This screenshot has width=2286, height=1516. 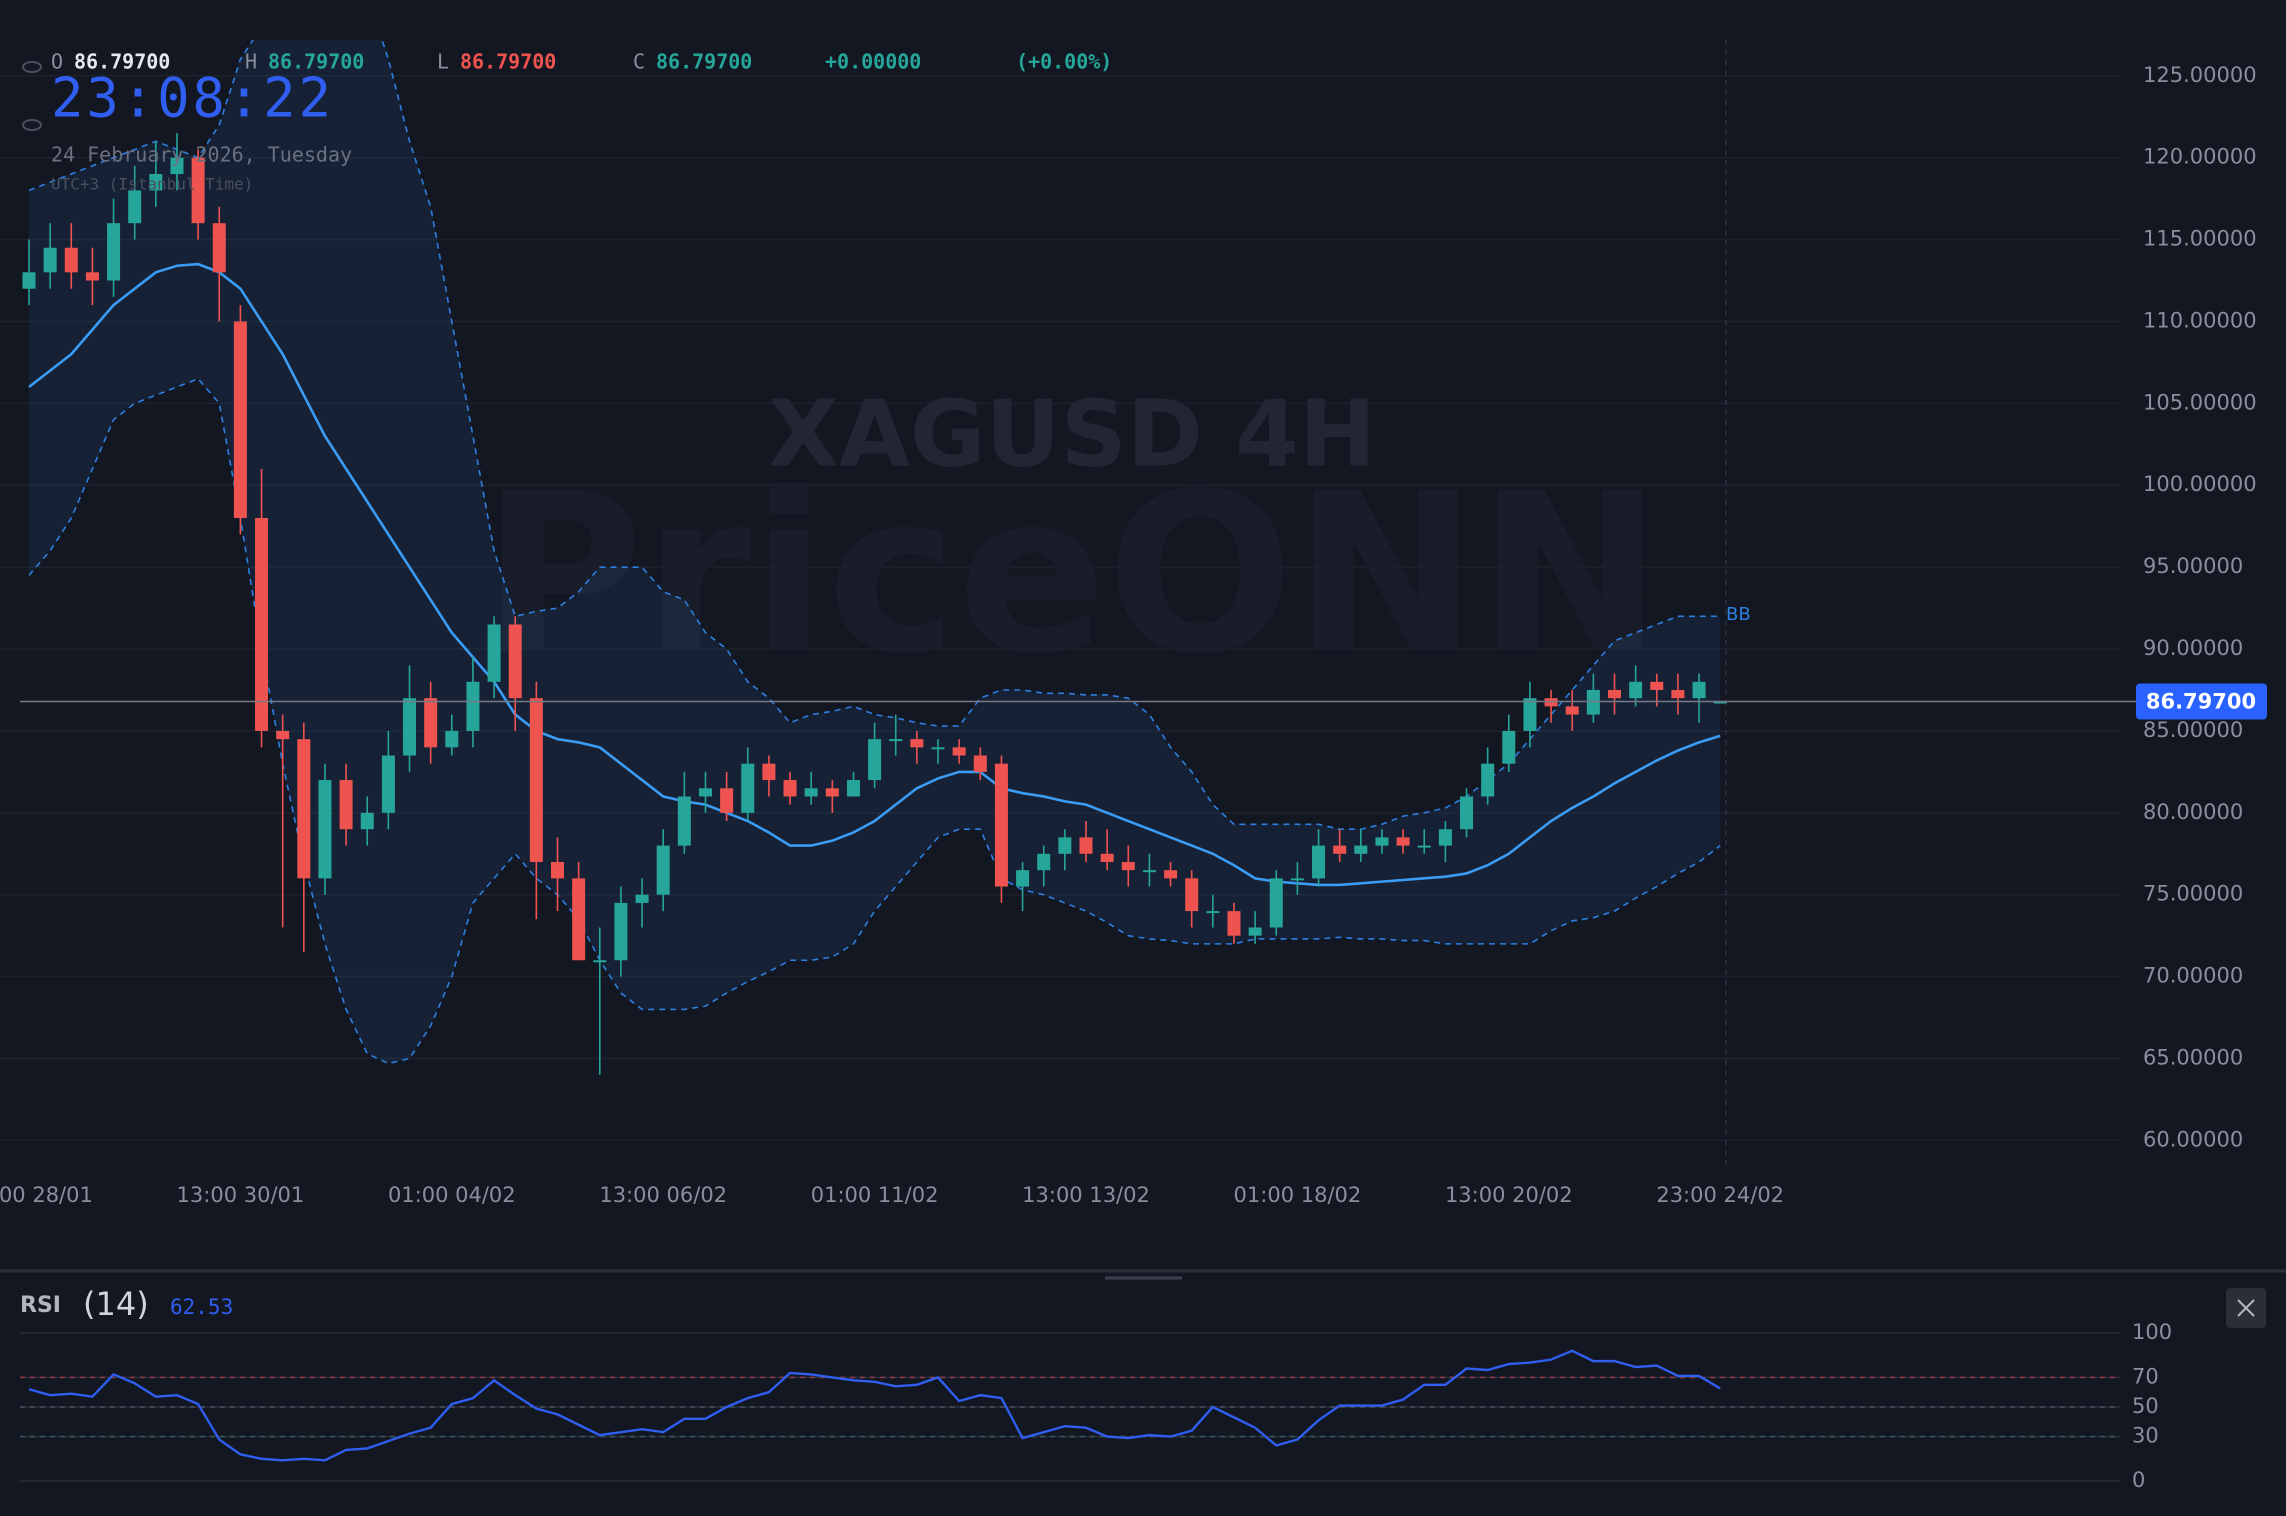 What do you see at coordinates (40, 1305) in the screenshot?
I see `rsi-title: RSI` at bounding box center [40, 1305].